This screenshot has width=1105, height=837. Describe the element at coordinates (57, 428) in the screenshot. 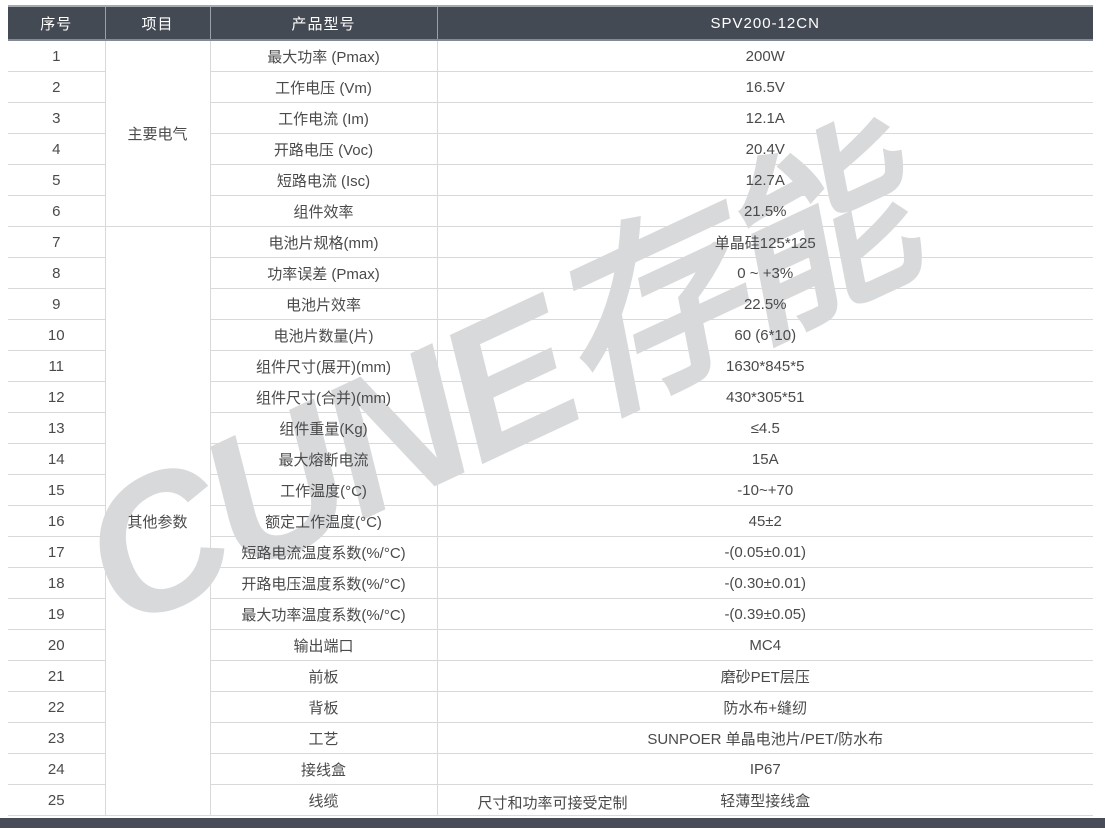

I see `row-number-cell: 13` at that location.